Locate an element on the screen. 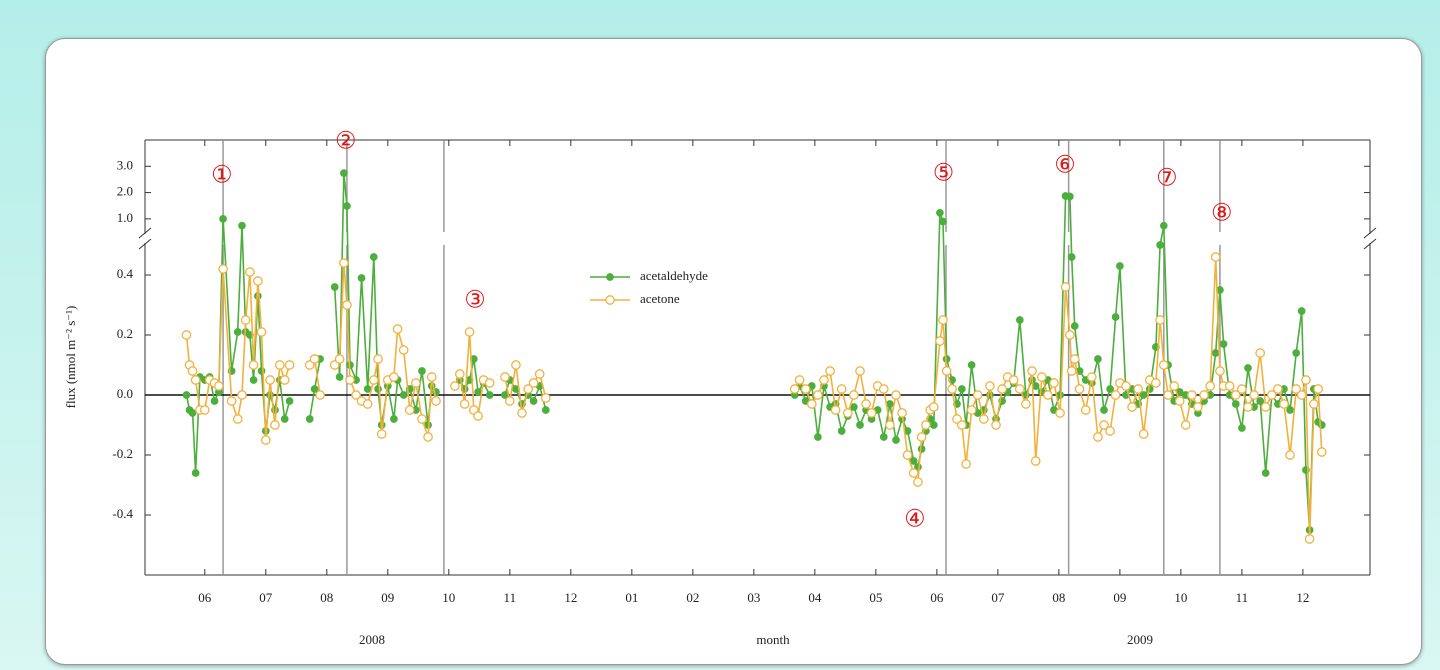 Image resolution: width=1440 pixels, height=670 pixels. annotation: ⑦ is located at coordinates (1167, 178).